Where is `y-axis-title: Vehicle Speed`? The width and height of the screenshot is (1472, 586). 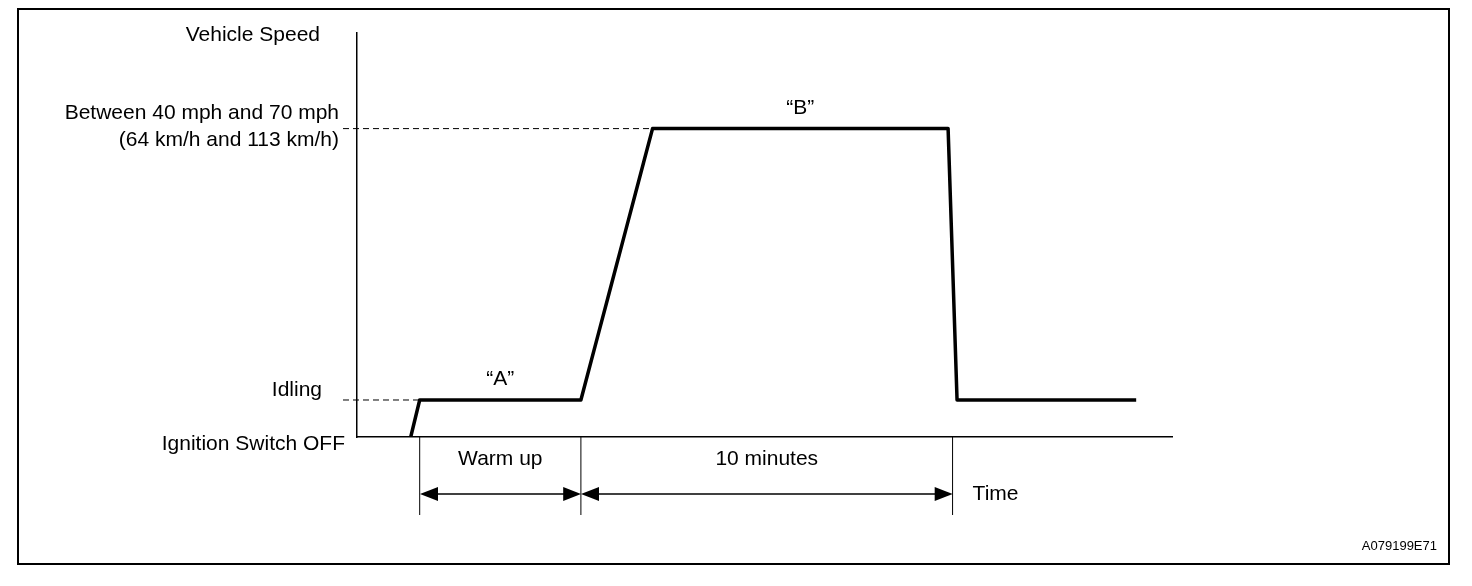
y-axis-title: Vehicle Speed is located at coordinates (252, 33).